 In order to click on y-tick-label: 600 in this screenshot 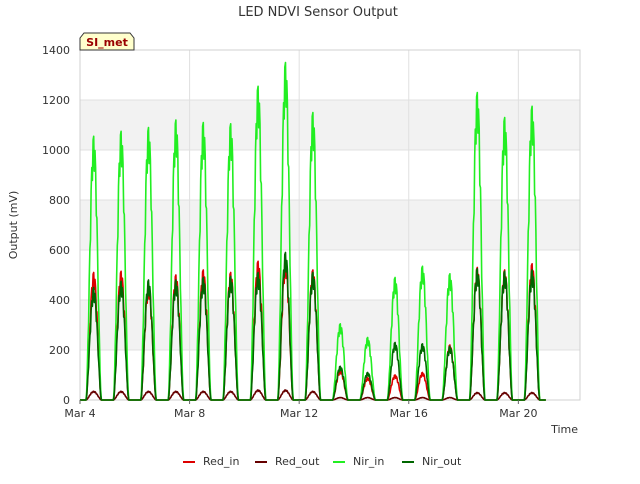, I will do `click(59, 250)`.